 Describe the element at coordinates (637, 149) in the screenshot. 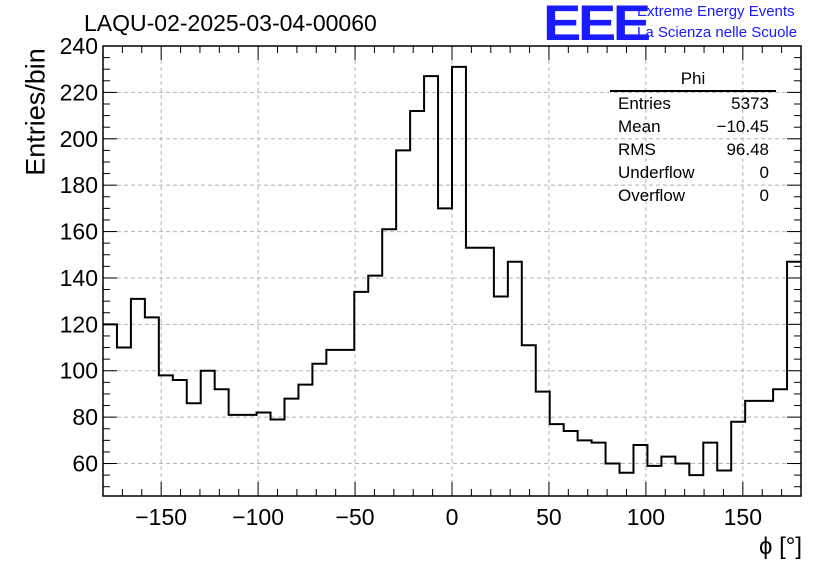

I see `stats-label: RMS` at that location.